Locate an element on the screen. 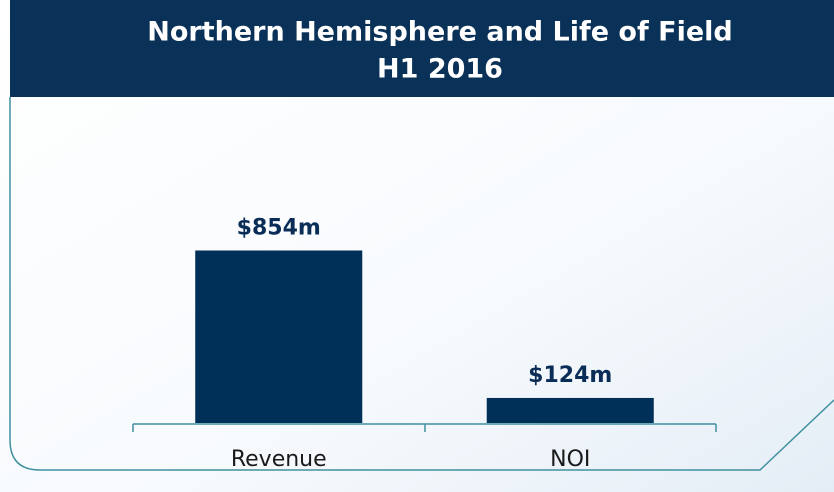 This screenshot has width=834, height=492. chart-subtitle: H1 2016 is located at coordinates (440, 69).